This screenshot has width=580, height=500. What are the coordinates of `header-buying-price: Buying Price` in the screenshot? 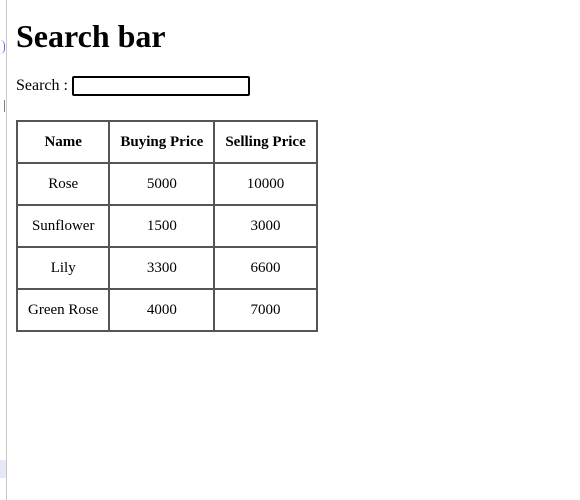 It's located at (162, 142).